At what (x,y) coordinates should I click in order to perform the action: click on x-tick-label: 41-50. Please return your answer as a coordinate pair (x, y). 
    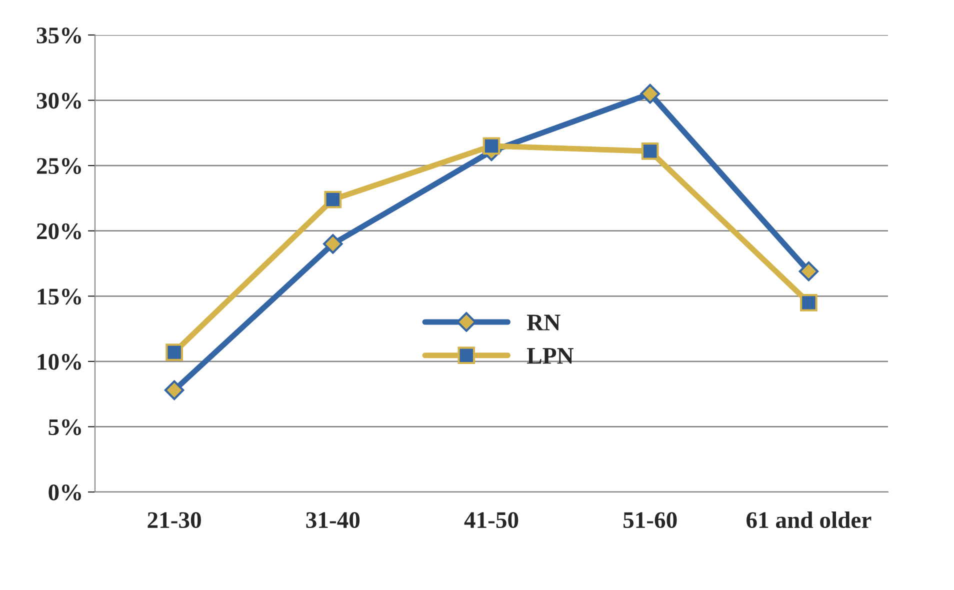
    Looking at the image, I should click on (491, 520).